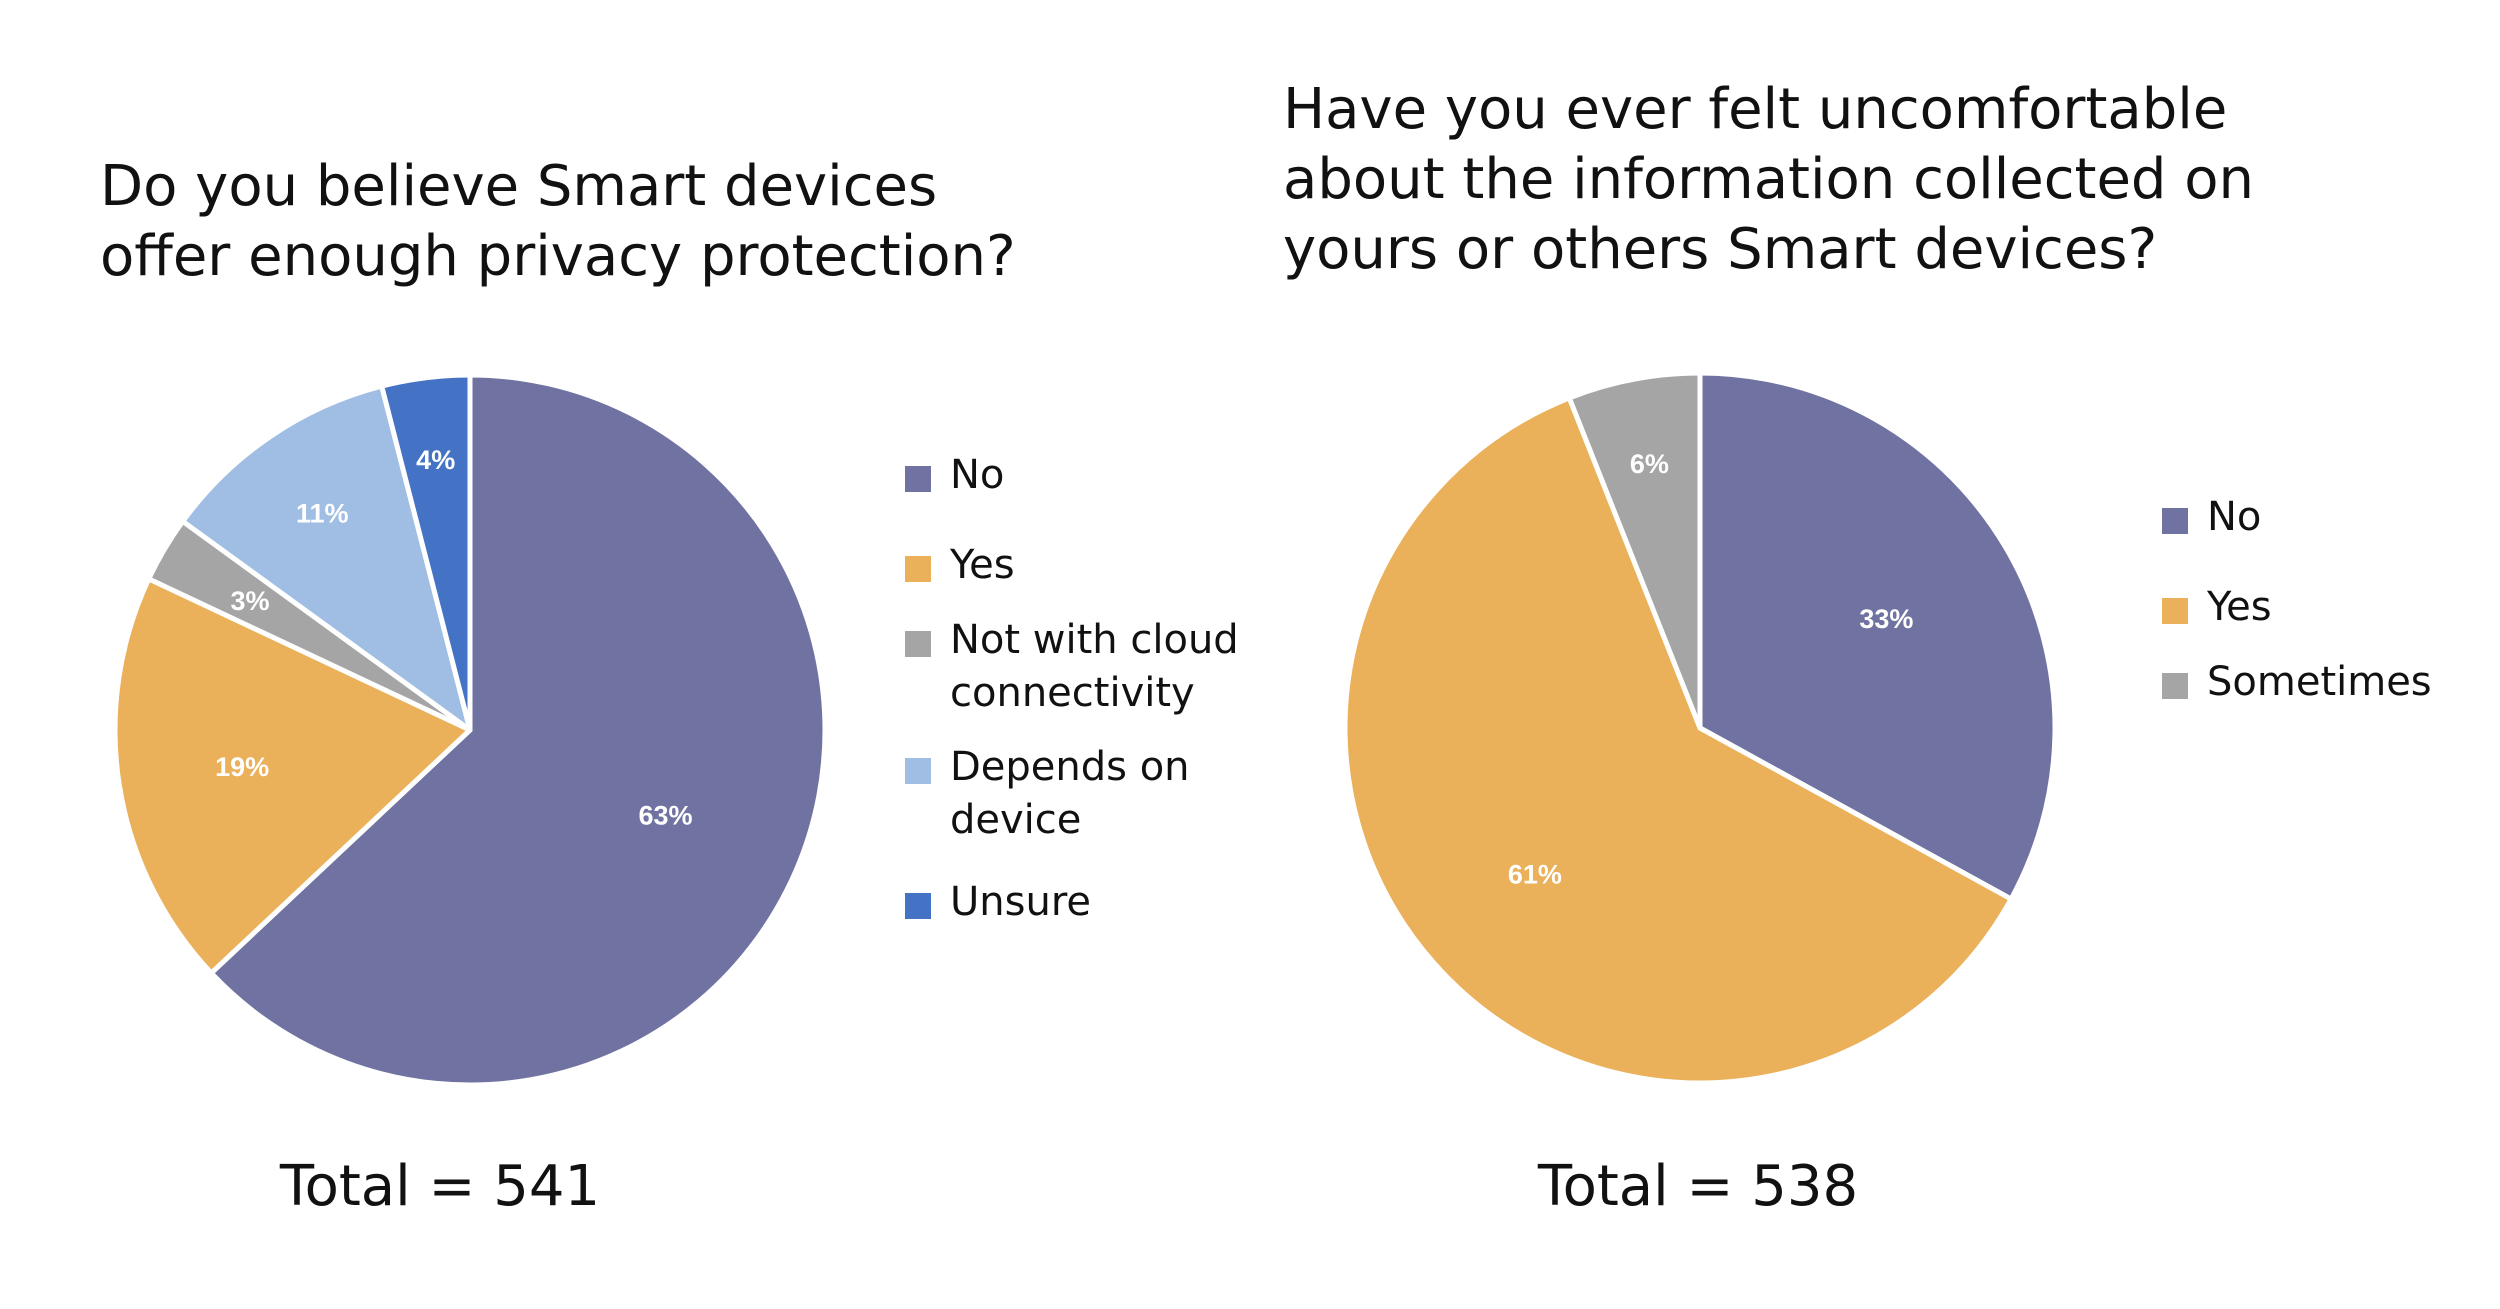  What do you see at coordinates (1720, 249) in the screenshot?
I see `chart-title-line: yours or others Smart devices?` at bounding box center [1720, 249].